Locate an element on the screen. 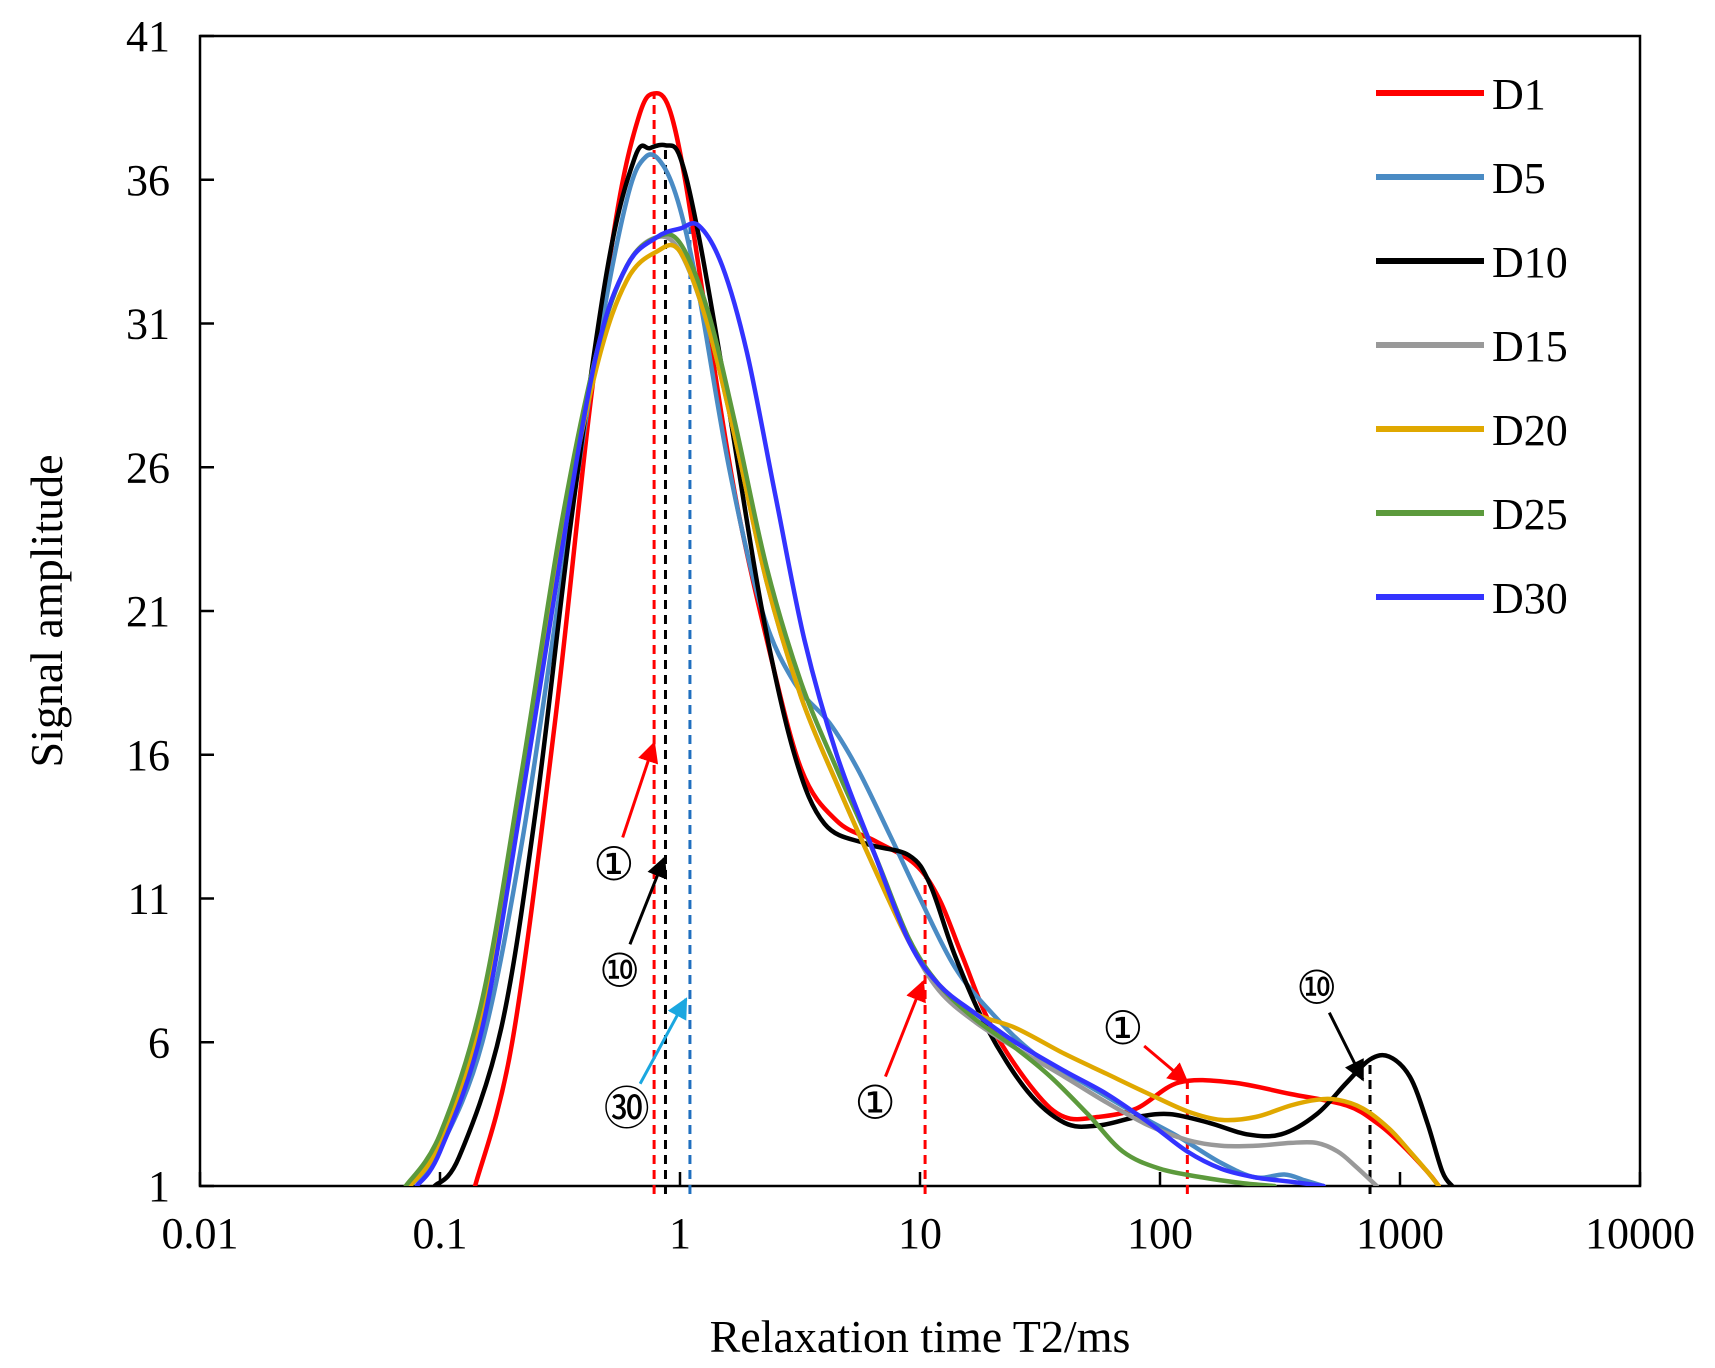 The width and height of the screenshot is (1715, 1368). x-tick-label: 1 is located at coordinates (680, 1233).